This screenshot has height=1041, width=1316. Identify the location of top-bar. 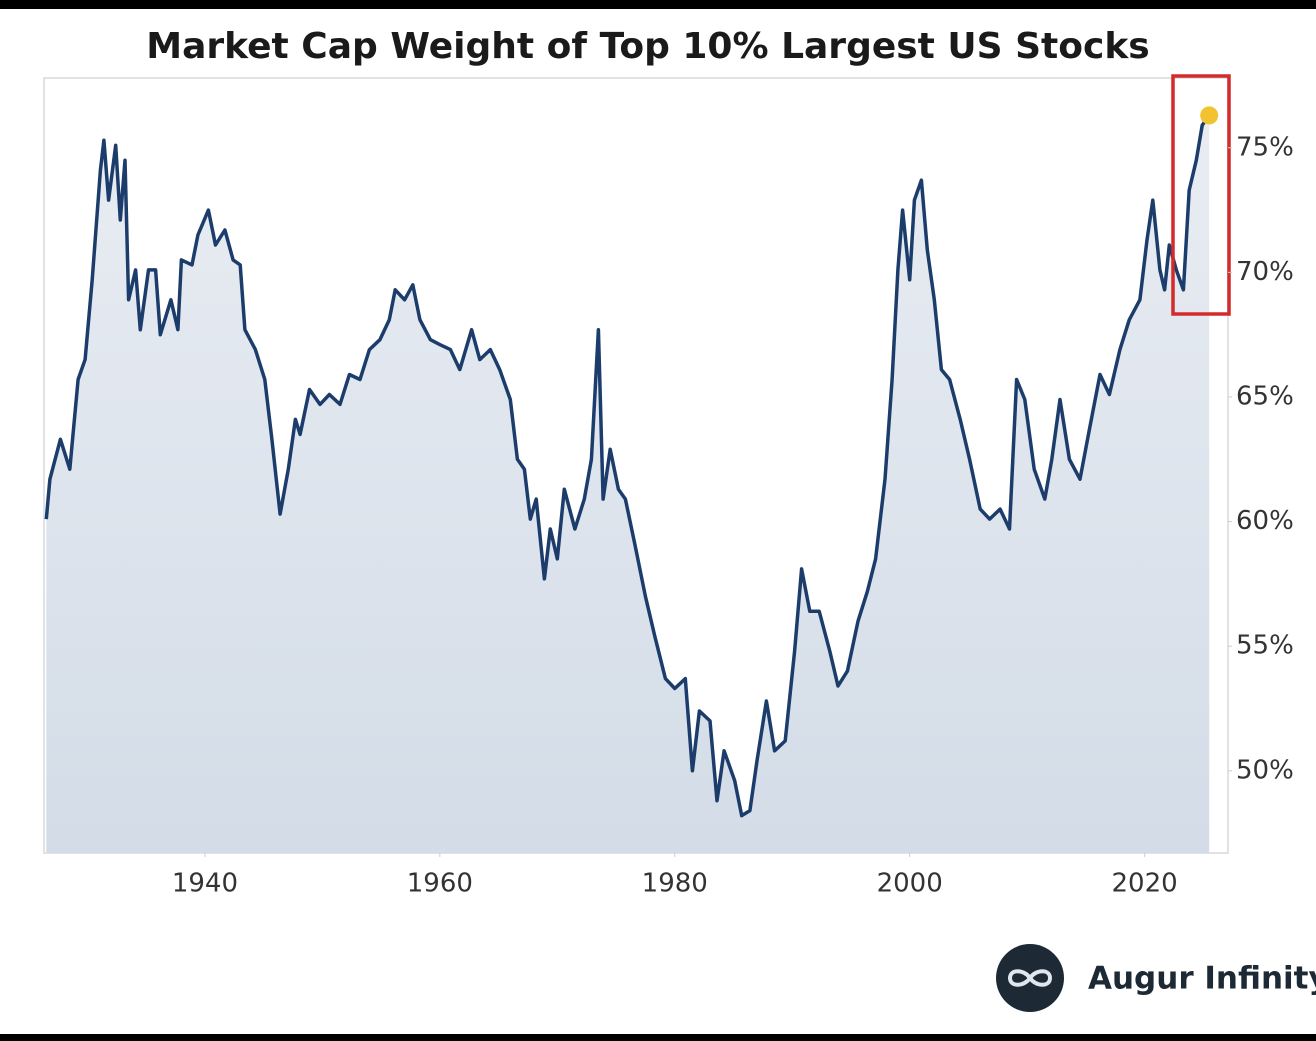
(658, 4).